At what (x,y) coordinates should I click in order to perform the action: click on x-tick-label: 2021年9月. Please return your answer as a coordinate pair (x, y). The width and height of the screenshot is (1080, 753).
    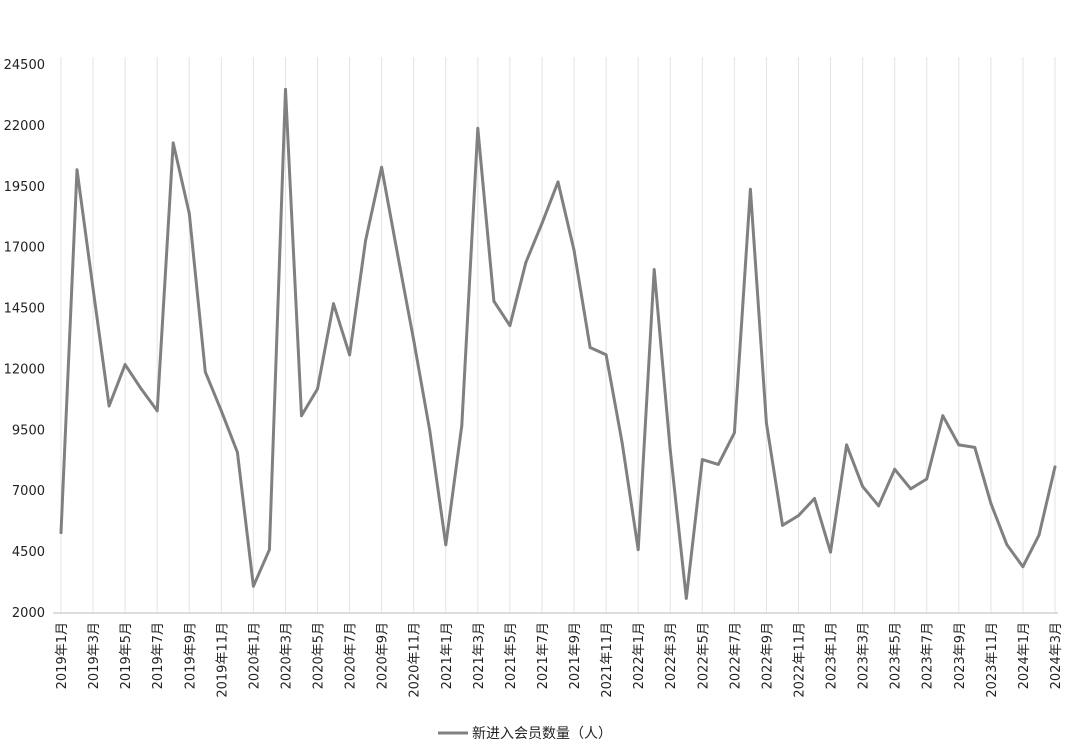
    Looking at the image, I should click on (575, 655).